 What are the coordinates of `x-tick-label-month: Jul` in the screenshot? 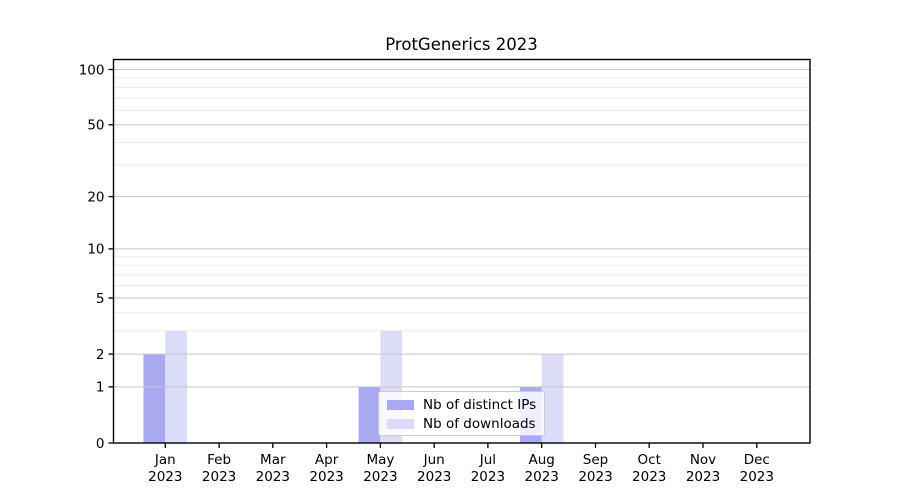 It's located at (487, 460).